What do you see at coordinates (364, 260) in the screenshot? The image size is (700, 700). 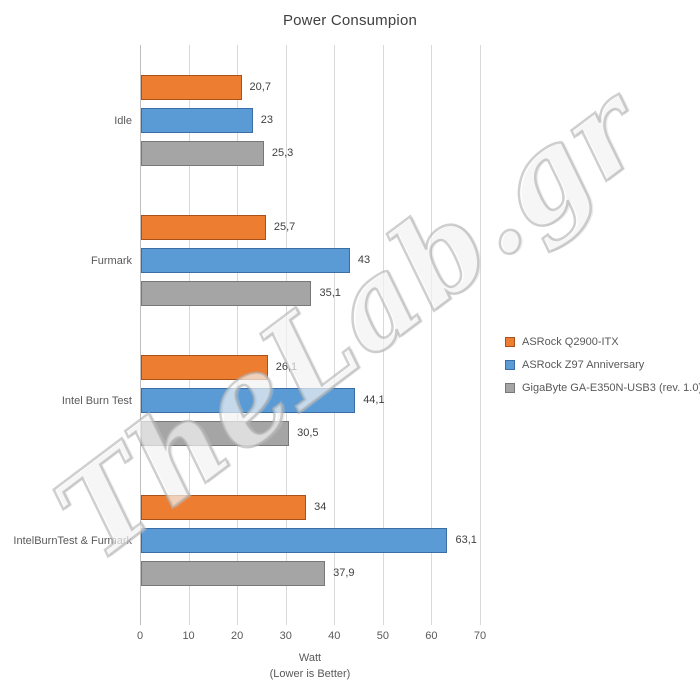 I see `bar-value-label: 43` at bounding box center [364, 260].